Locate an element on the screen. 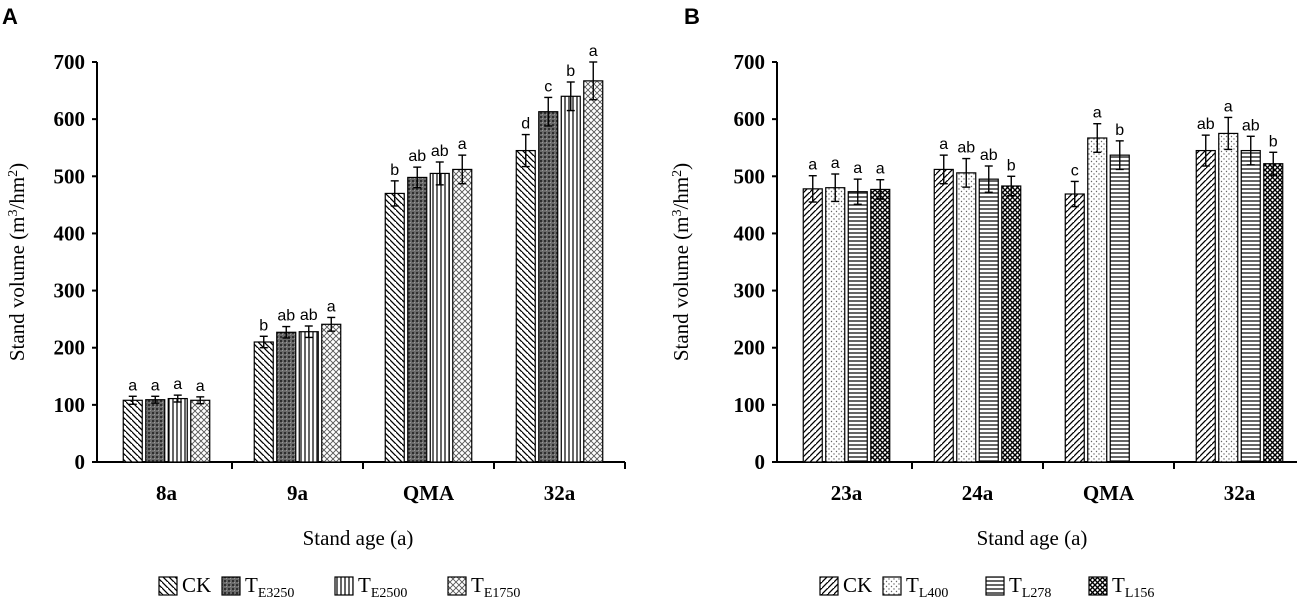 The image size is (1299, 607). bar-tl278-24a is located at coordinates (988, 320).